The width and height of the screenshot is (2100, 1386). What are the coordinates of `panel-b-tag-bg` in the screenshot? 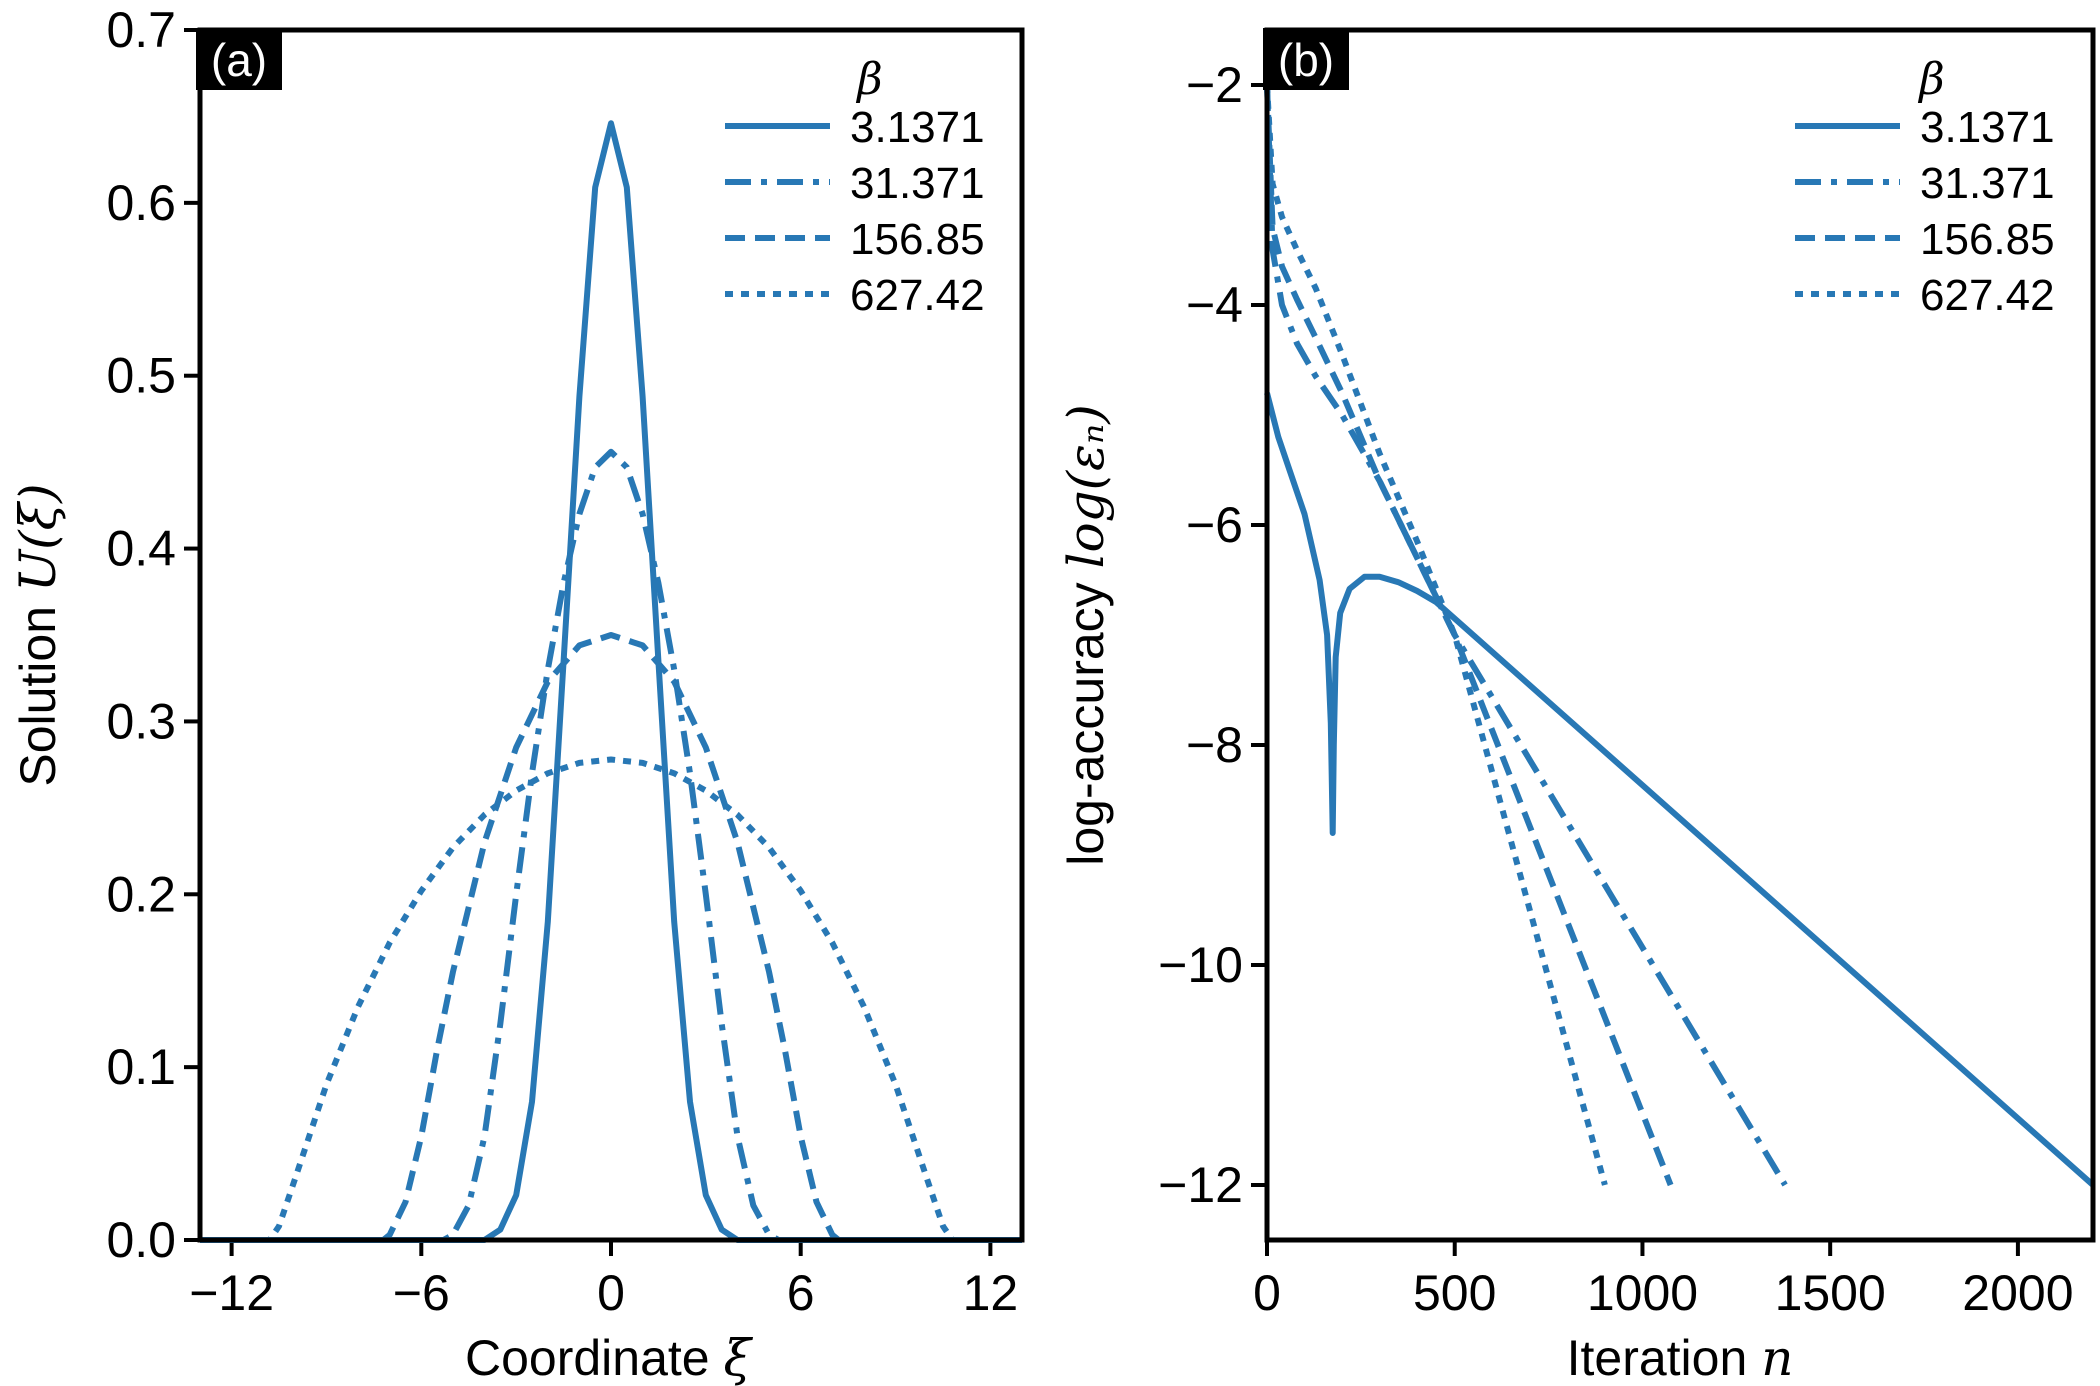 It's located at (1306, 59).